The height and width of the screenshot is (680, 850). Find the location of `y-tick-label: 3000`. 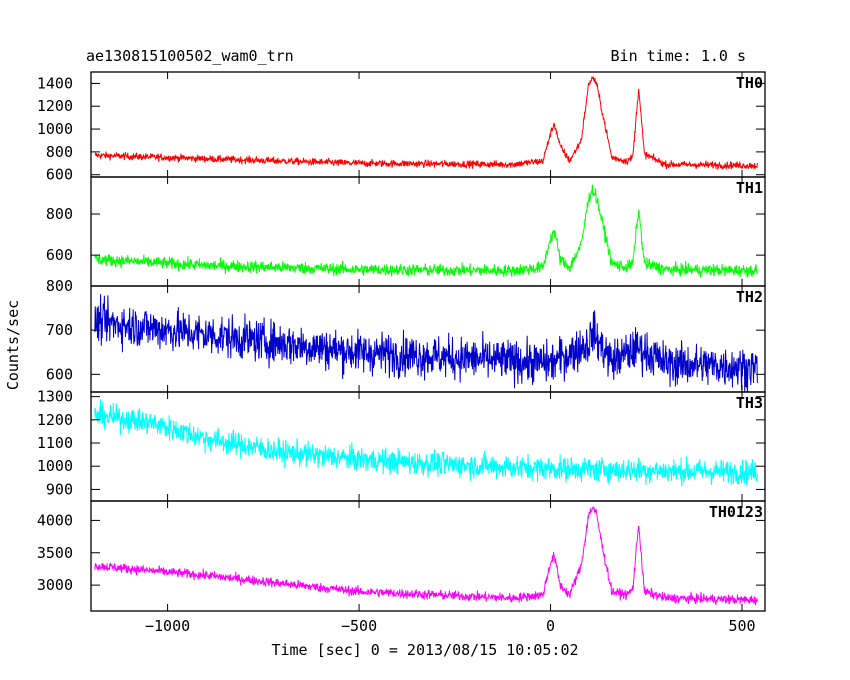

y-tick-label: 3000 is located at coordinates (55, 585).